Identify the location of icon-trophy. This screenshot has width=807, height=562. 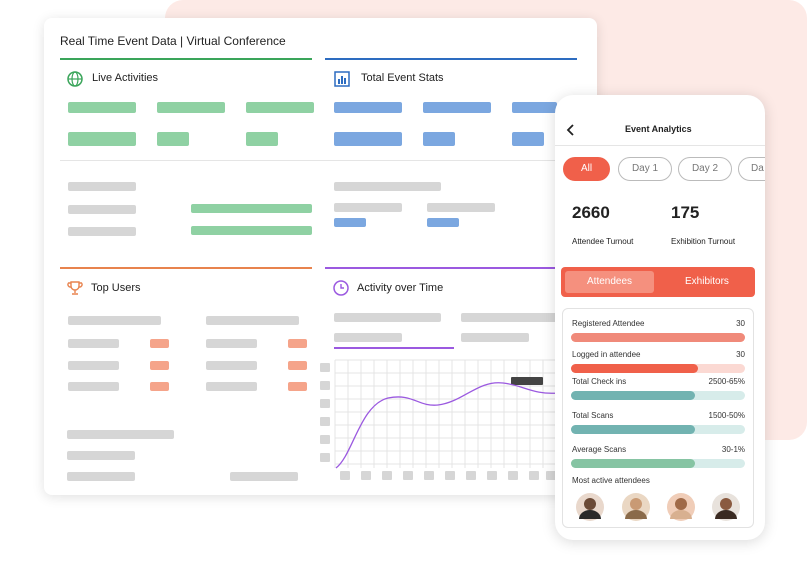
(75, 288).